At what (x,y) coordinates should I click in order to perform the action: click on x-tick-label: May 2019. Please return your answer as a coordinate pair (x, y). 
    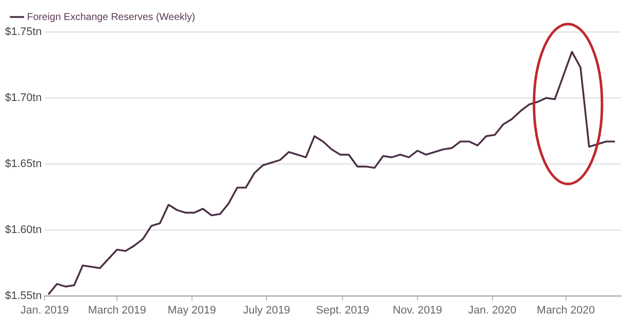
    Looking at the image, I should click on (192, 310).